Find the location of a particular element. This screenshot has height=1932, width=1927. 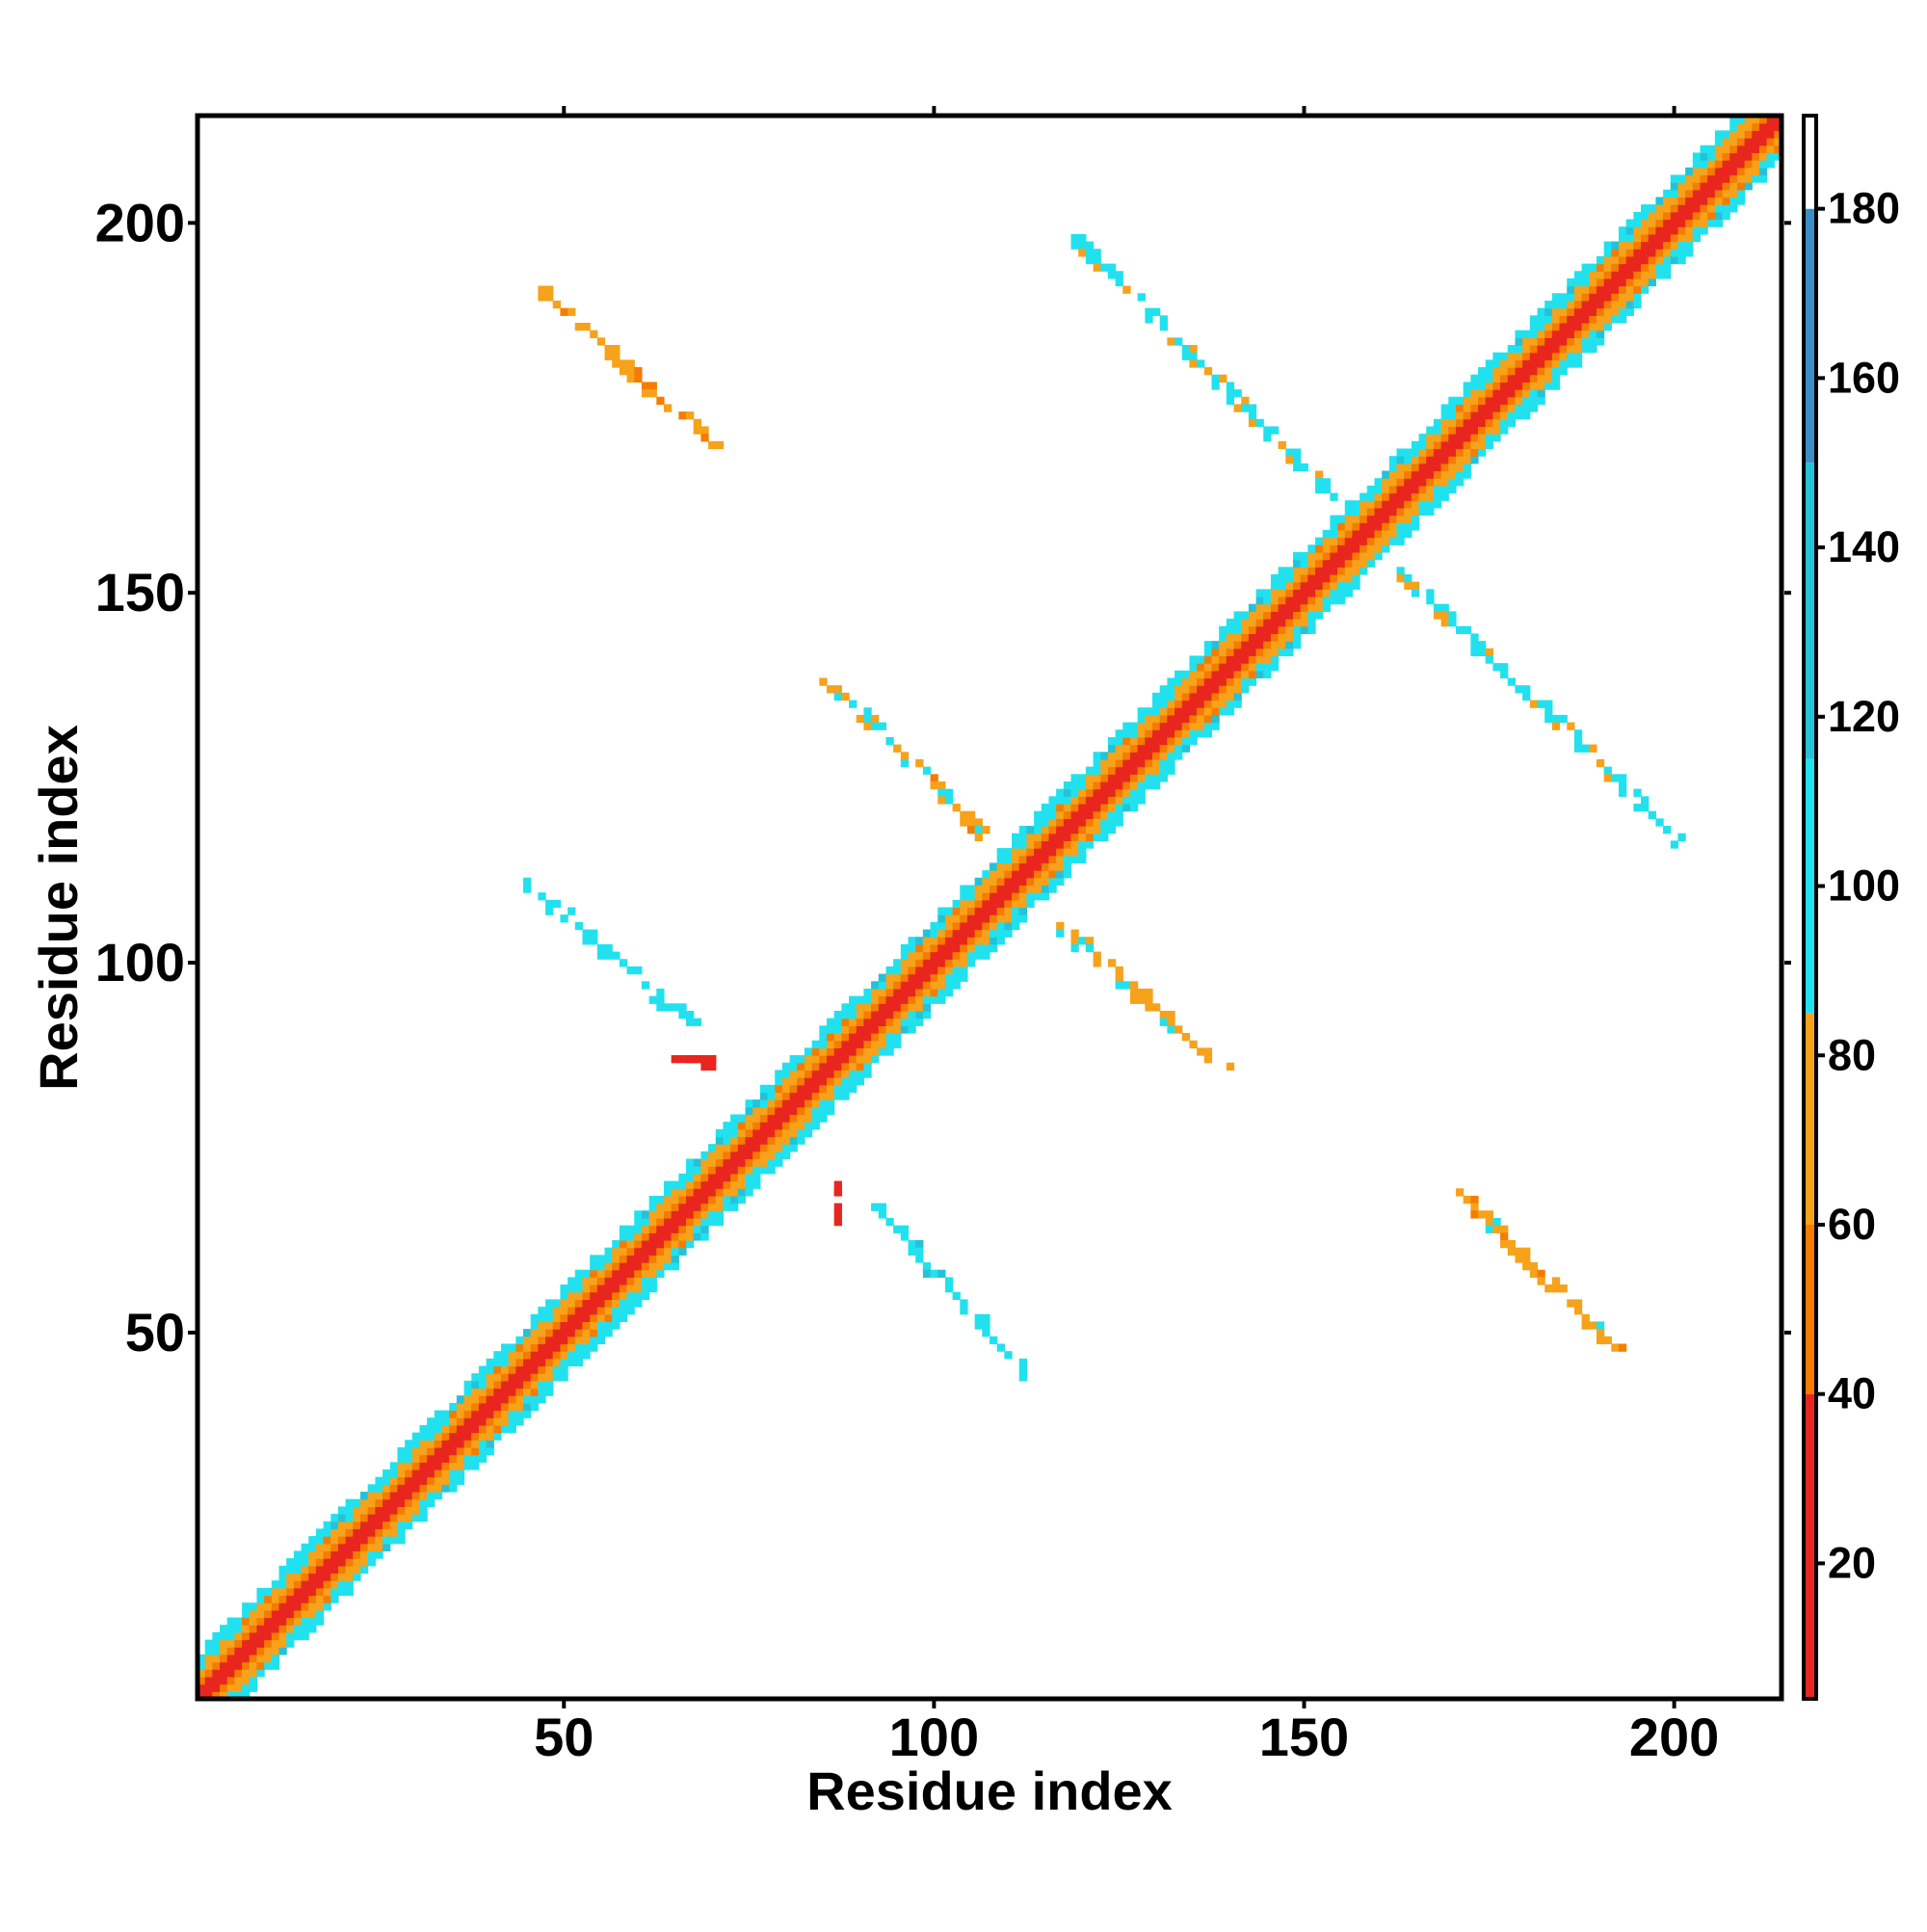

x-axis-title: Residue index is located at coordinates (989, 1790).